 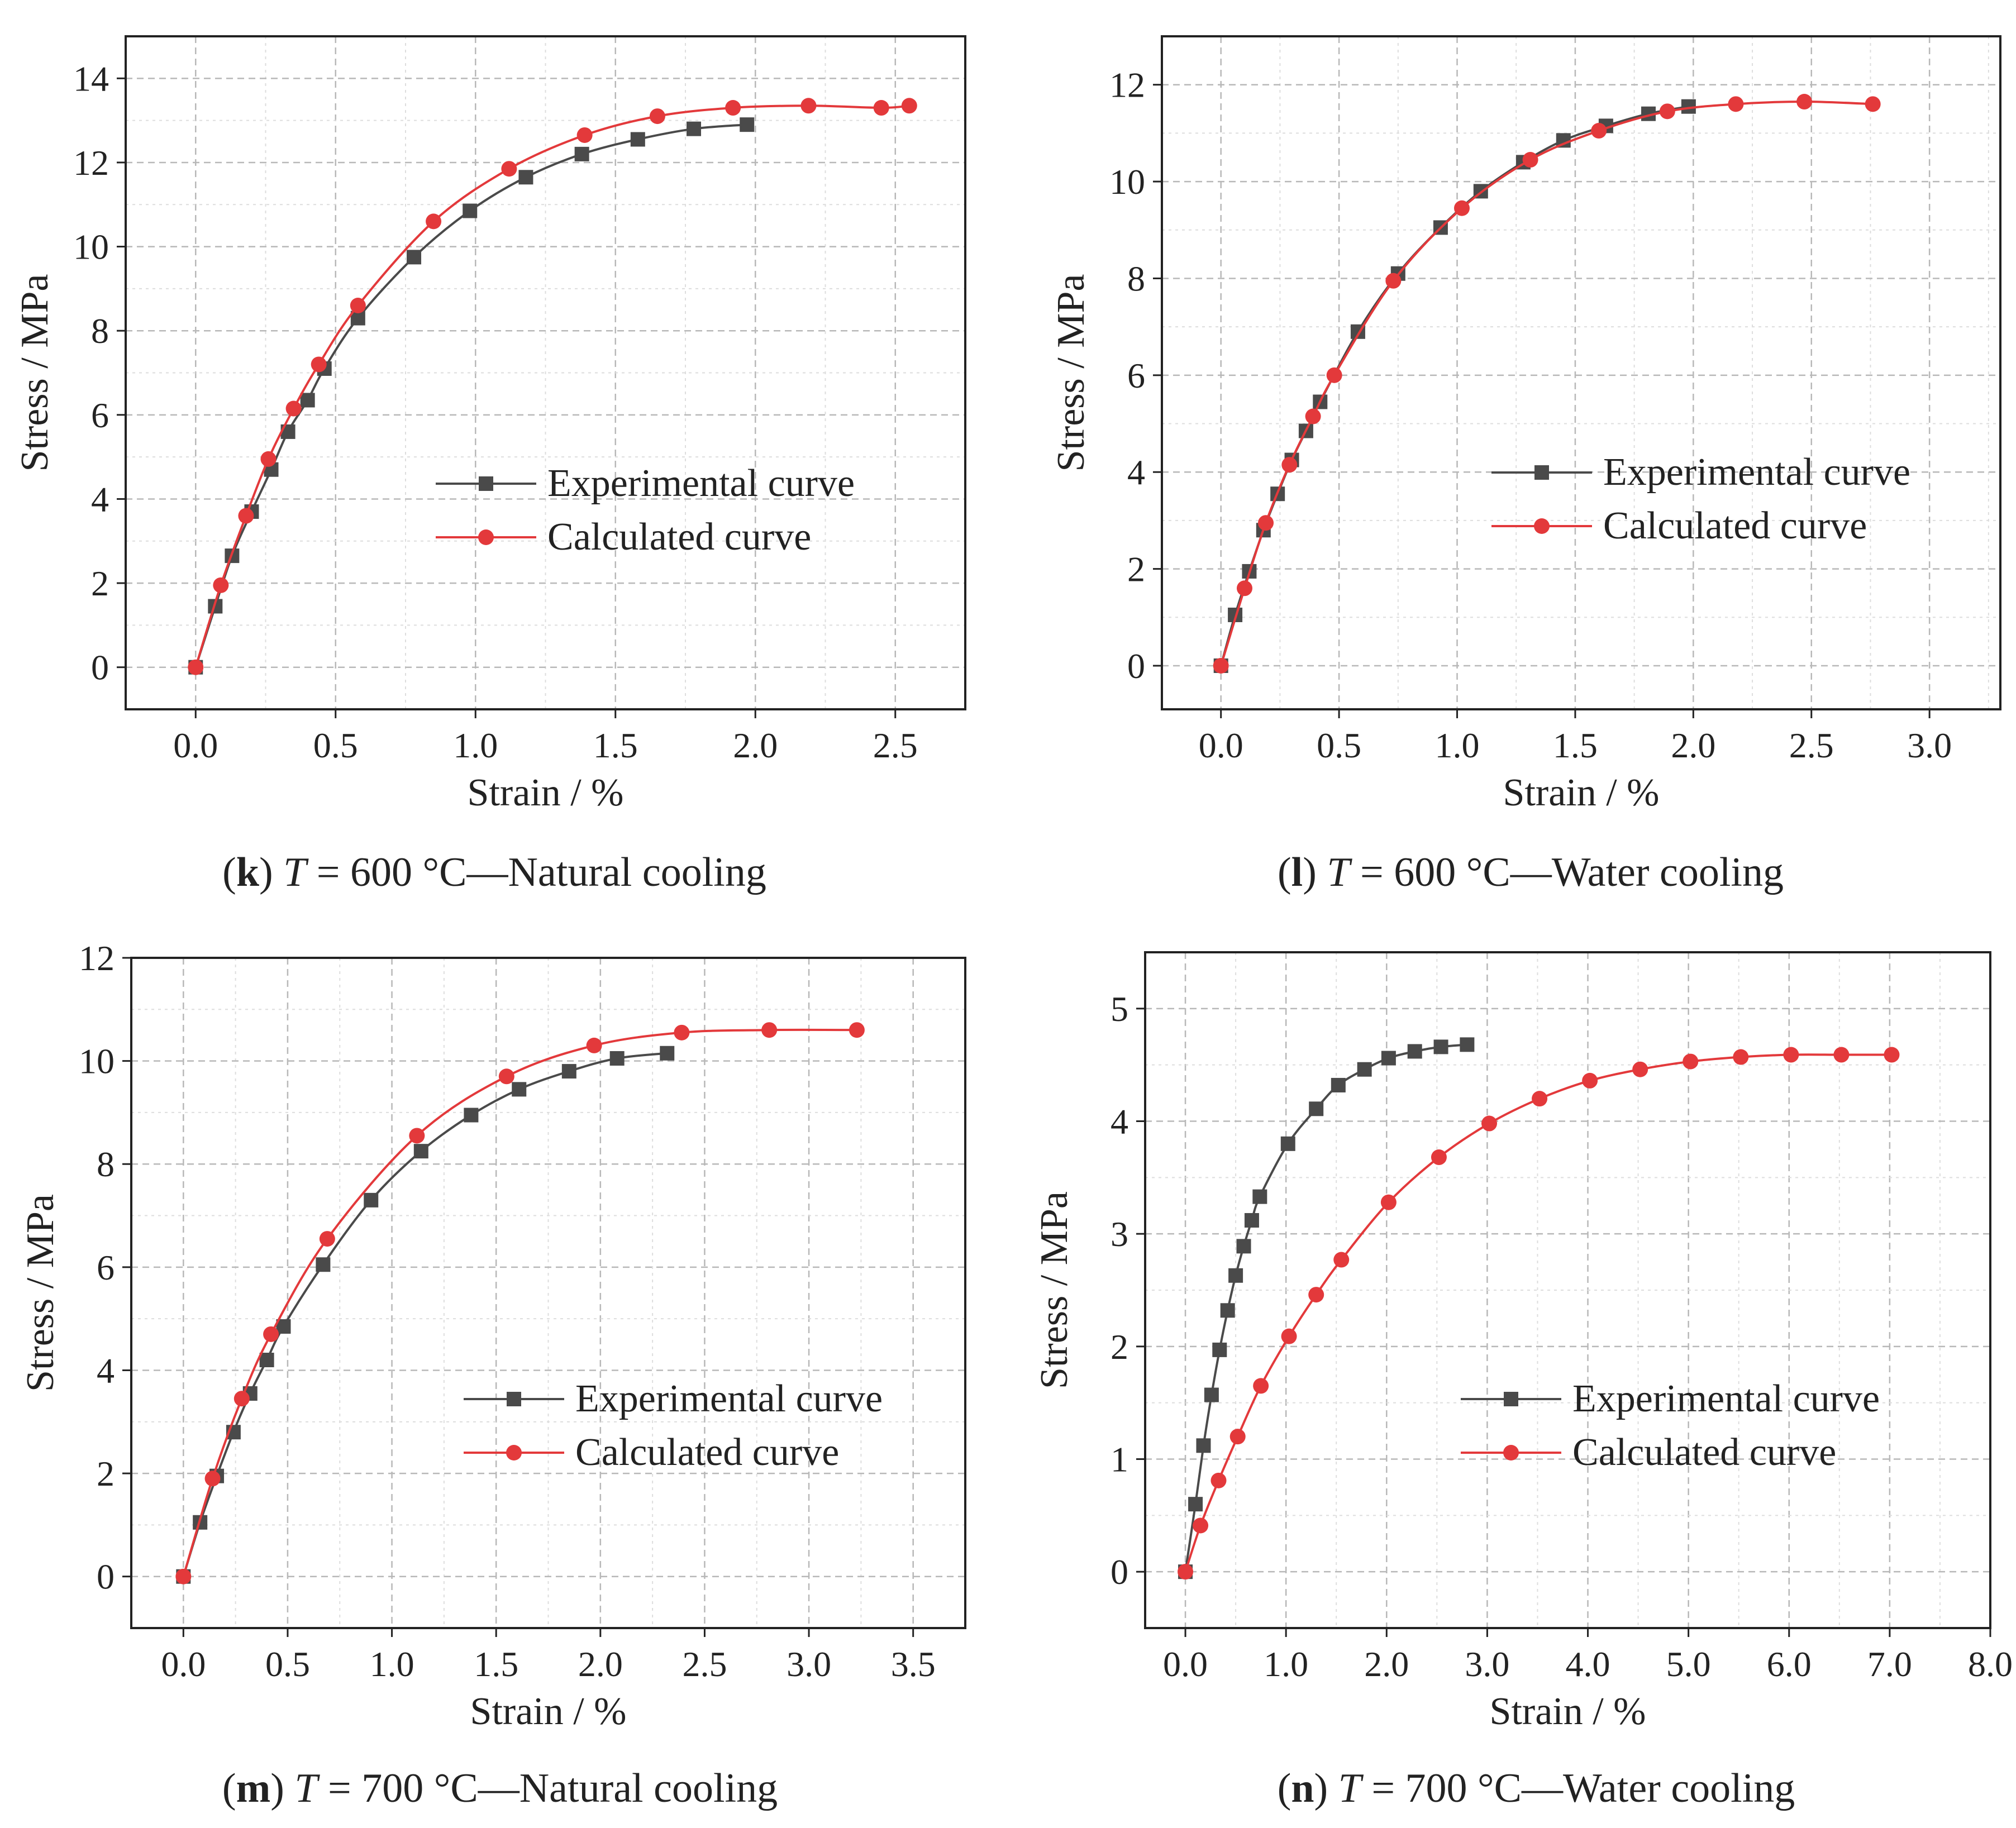 What do you see at coordinates (1789, 1664) in the screenshot?
I see `x-tick-label: 6.0` at bounding box center [1789, 1664].